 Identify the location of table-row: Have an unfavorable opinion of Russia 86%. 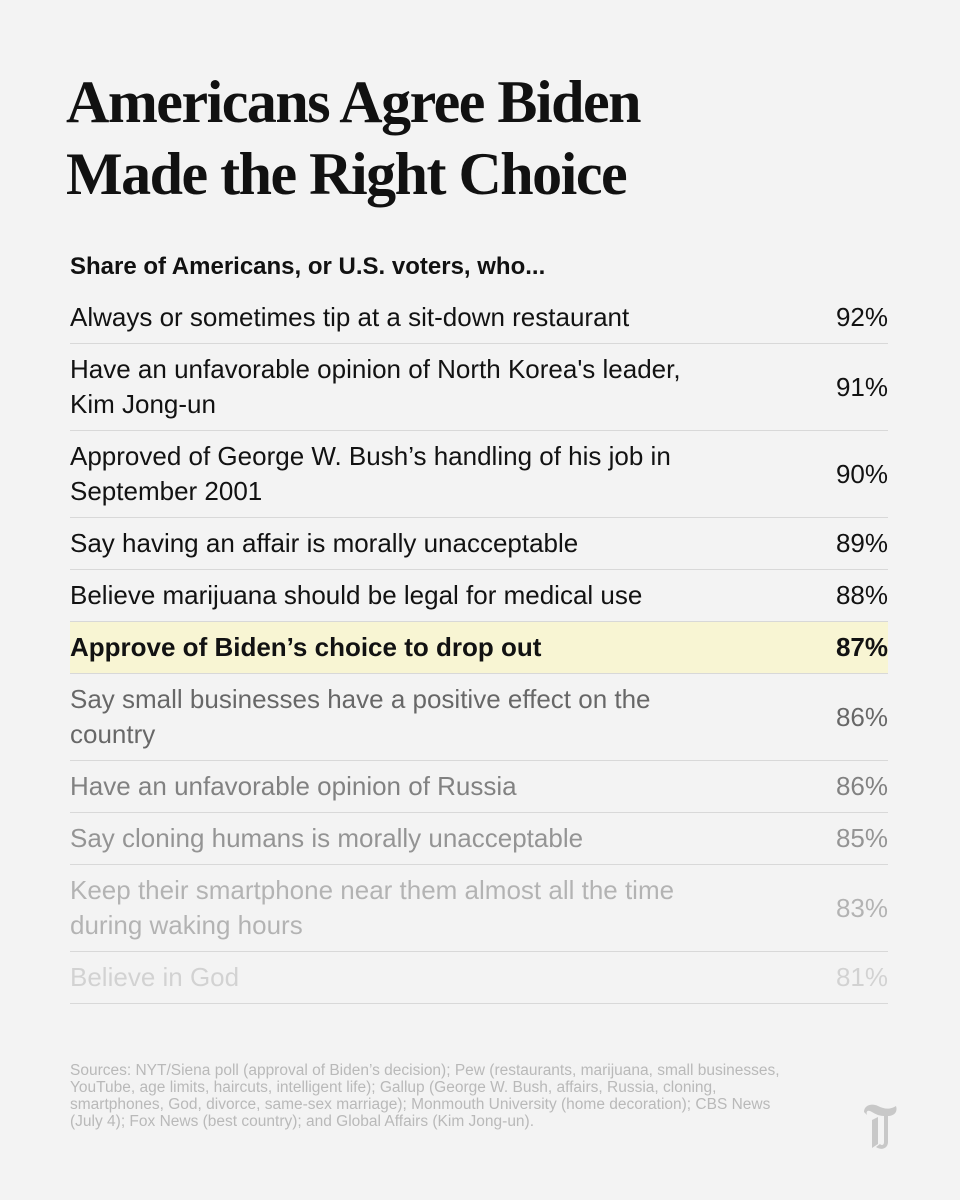
(479, 787).